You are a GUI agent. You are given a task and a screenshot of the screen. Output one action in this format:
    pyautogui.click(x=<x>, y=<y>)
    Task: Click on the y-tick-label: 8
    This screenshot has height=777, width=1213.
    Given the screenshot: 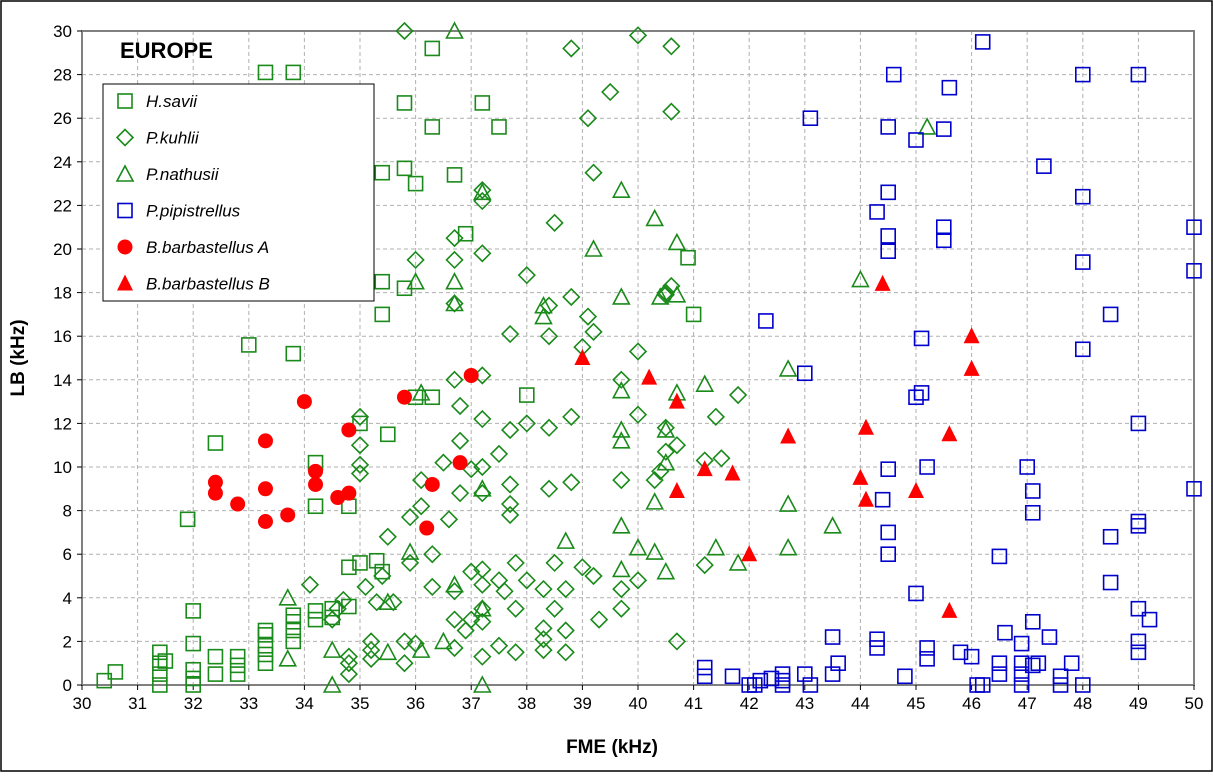 What is the action you would take?
    pyautogui.click(x=67, y=511)
    